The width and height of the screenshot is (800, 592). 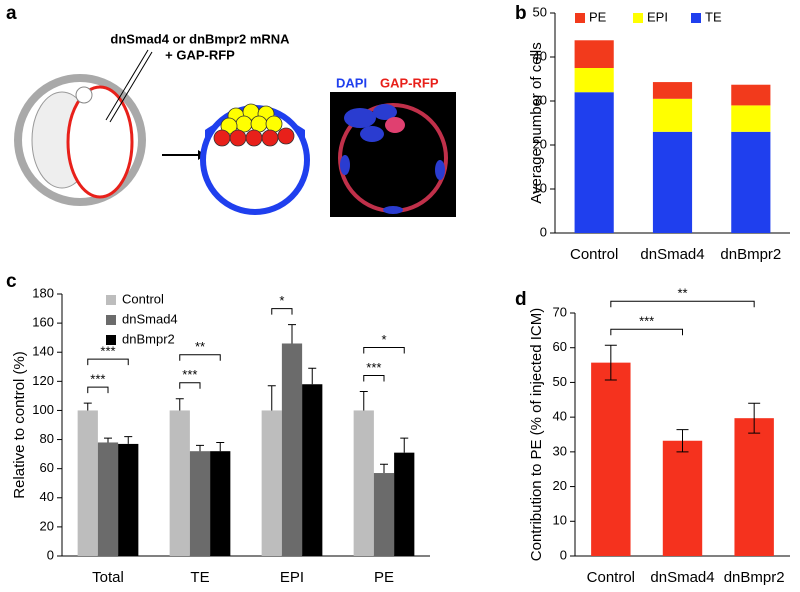 What do you see at coordinates (682, 577) in the screenshot?
I see `x-tick-label: dnSmad4` at bounding box center [682, 577].